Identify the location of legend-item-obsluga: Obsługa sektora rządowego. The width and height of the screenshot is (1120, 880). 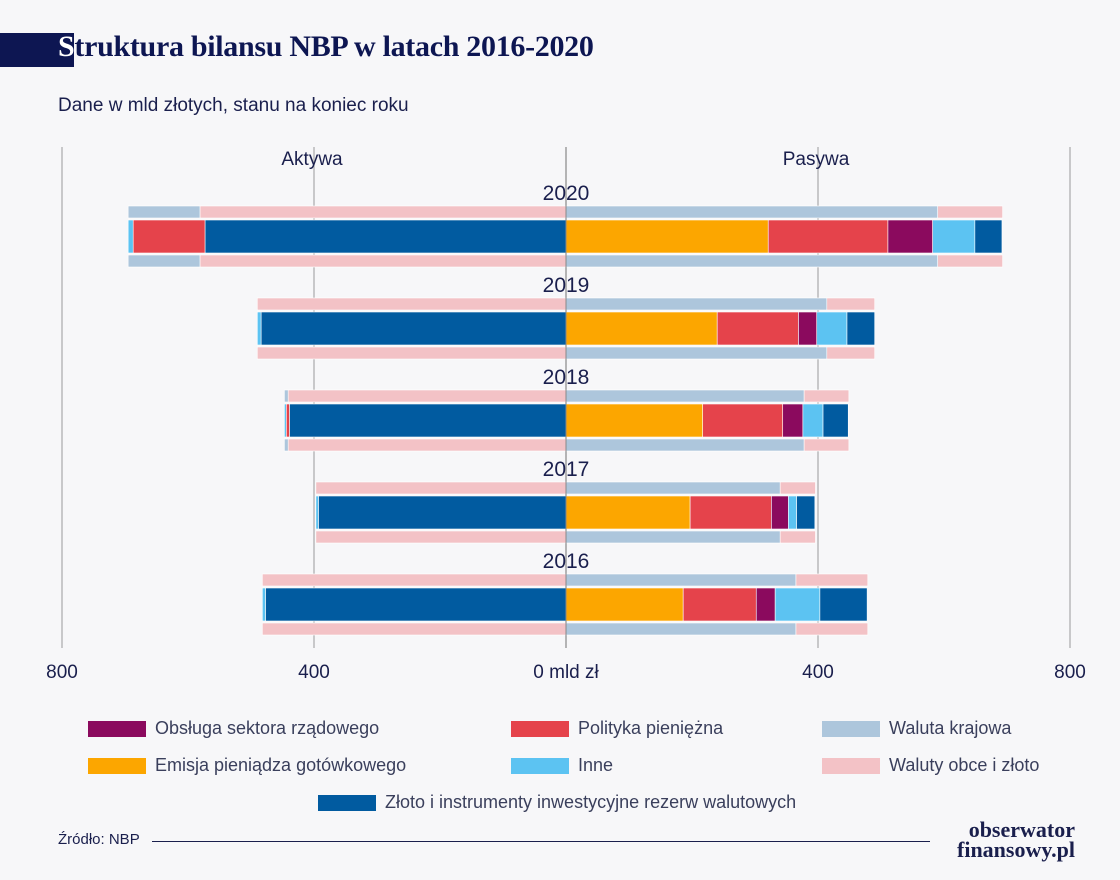
(233, 728).